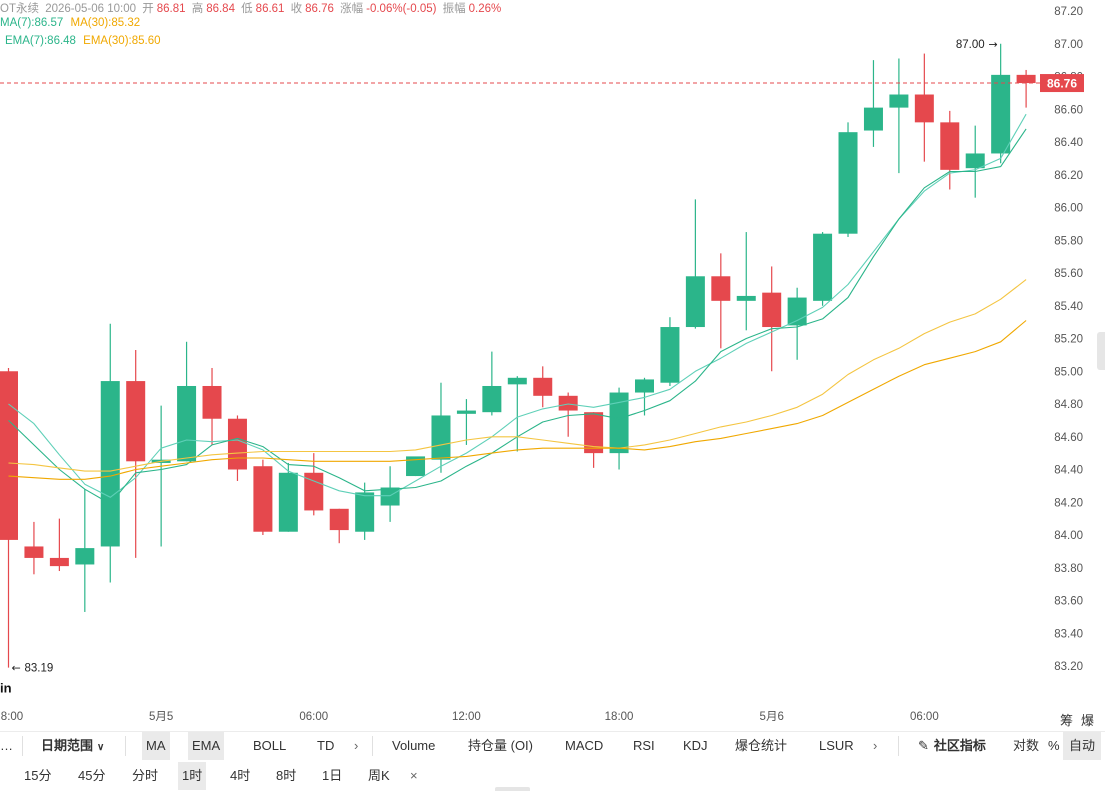  I want to click on liquidation-map-button: 爆, so click(1088, 720).